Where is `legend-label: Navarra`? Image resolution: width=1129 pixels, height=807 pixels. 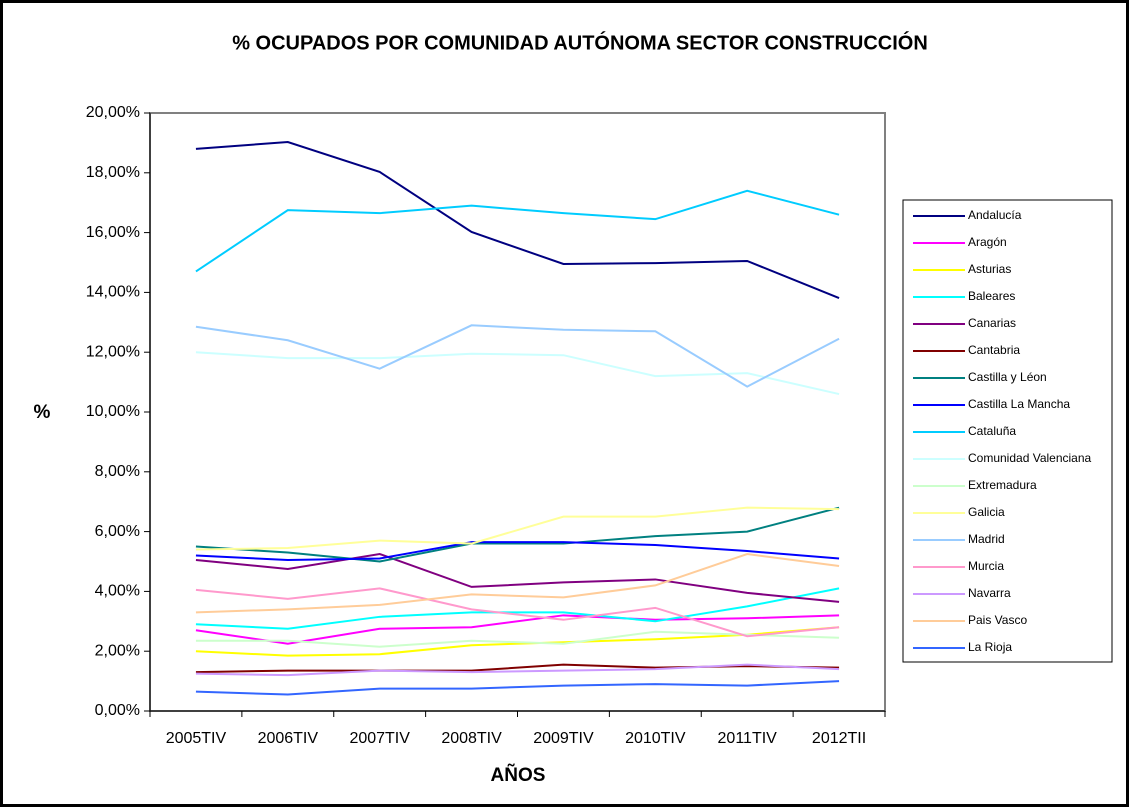
legend-label: Navarra is located at coordinates (989, 593).